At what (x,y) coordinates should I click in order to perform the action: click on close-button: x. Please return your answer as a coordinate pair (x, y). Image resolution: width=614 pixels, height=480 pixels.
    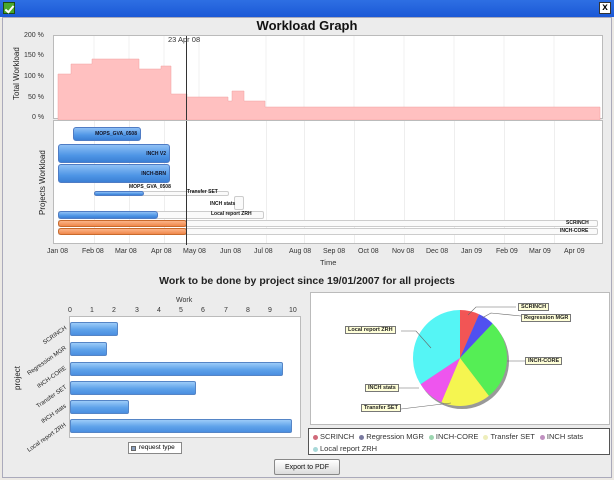
    Looking at the image, I should click on (605, 8).